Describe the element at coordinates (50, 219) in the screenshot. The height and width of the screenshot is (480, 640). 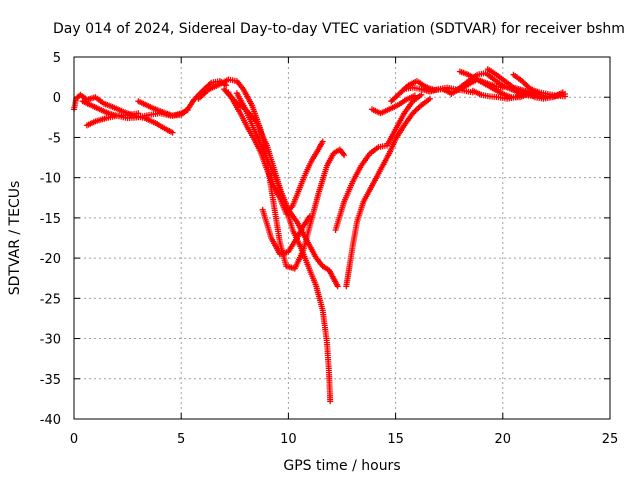
I see `y-tick-label: -15` at that location.